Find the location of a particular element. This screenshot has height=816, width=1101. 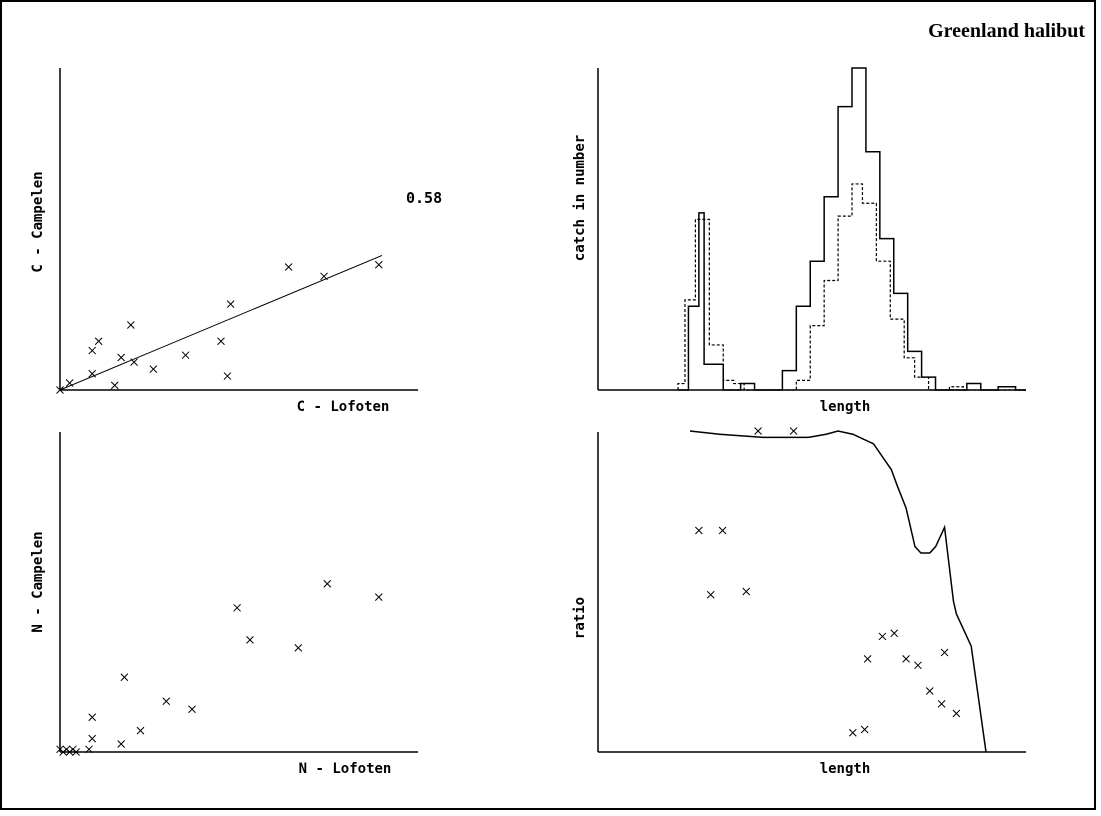

c-scatter-fit-line is located at coordinates (221, 322).